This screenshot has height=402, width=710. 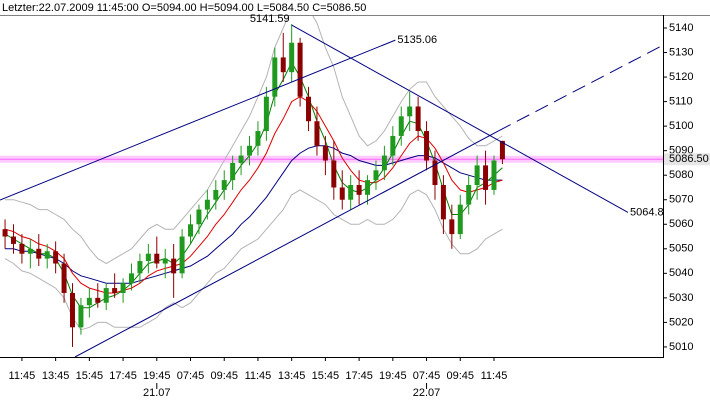 What do you see at coordinates (681, 347) in the screenshot?
I see `y-tick-label: 5010` at bounding box center [681, 347].